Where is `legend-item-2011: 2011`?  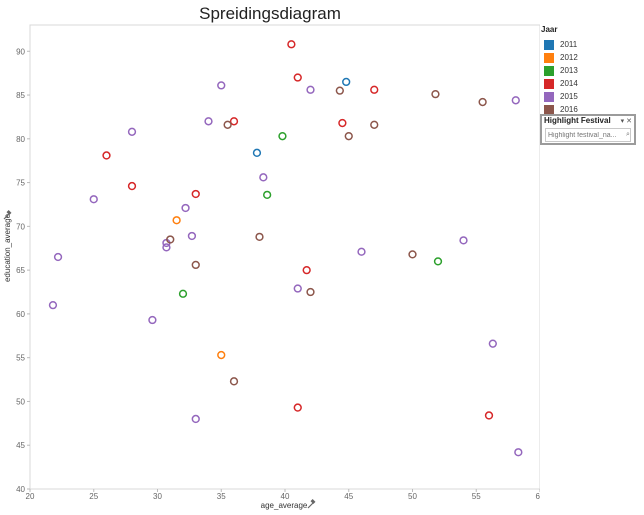 legend-item-2011: 2011 is located at coordinates (591, 44).